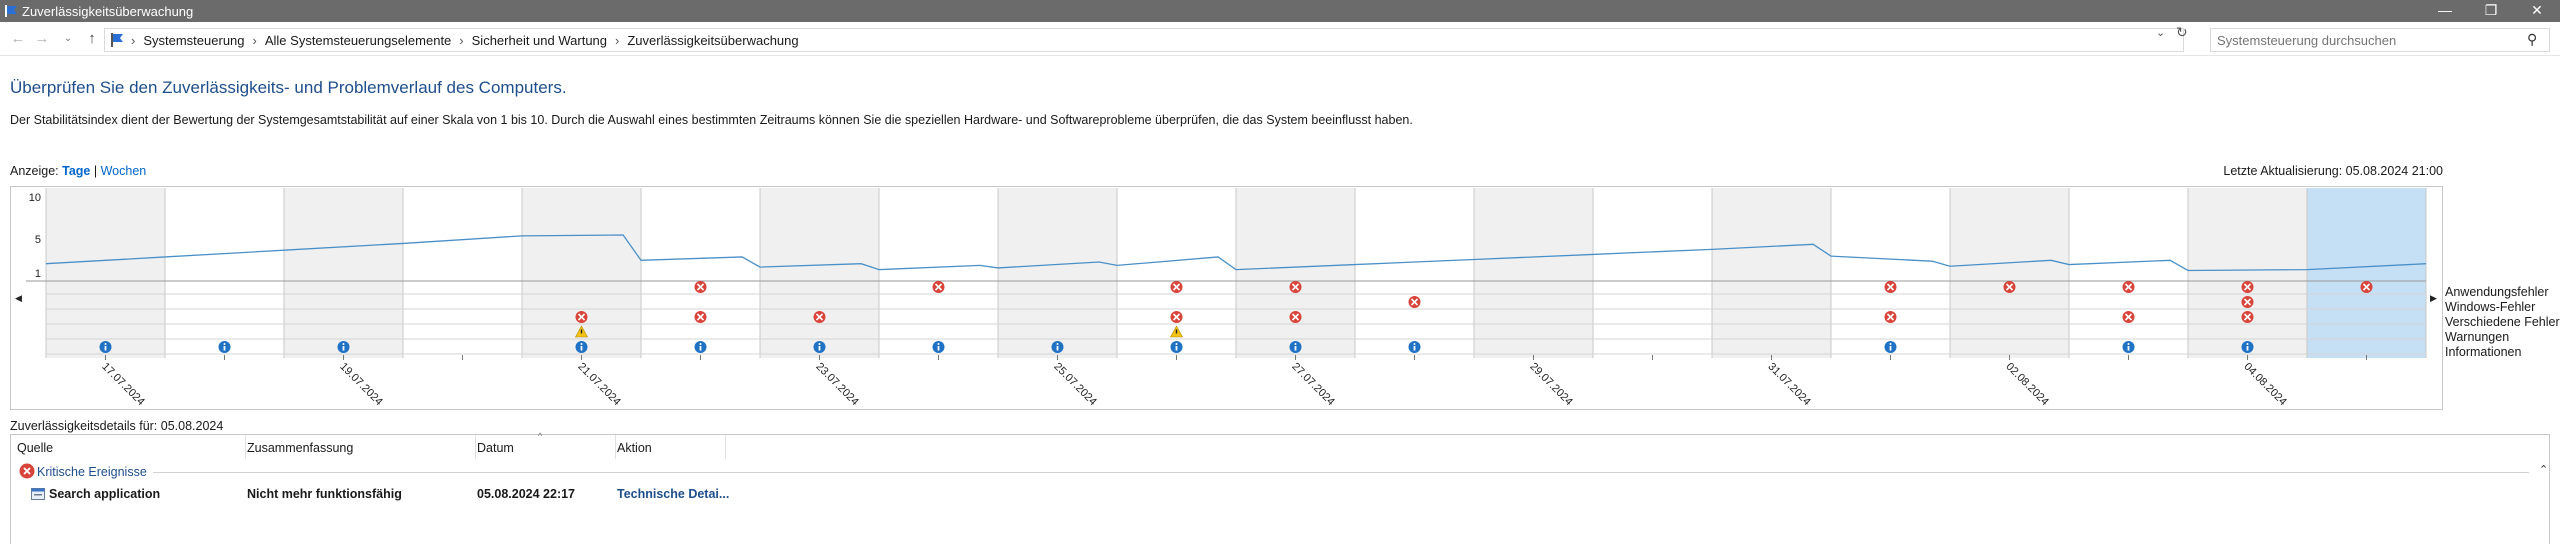 This screenshot has width=2560, height=544. What do you see at coordinates (2182, 32) in the screenshot?
I see `refresh-button: ↻` at bounding box center [2182, 32].